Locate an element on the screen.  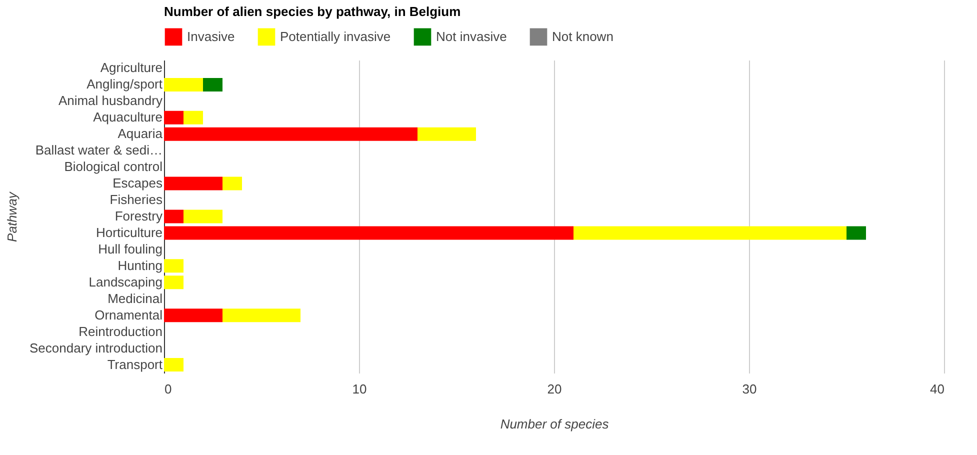
y-tick-label: Escapes is located at coordinates (137, 183).